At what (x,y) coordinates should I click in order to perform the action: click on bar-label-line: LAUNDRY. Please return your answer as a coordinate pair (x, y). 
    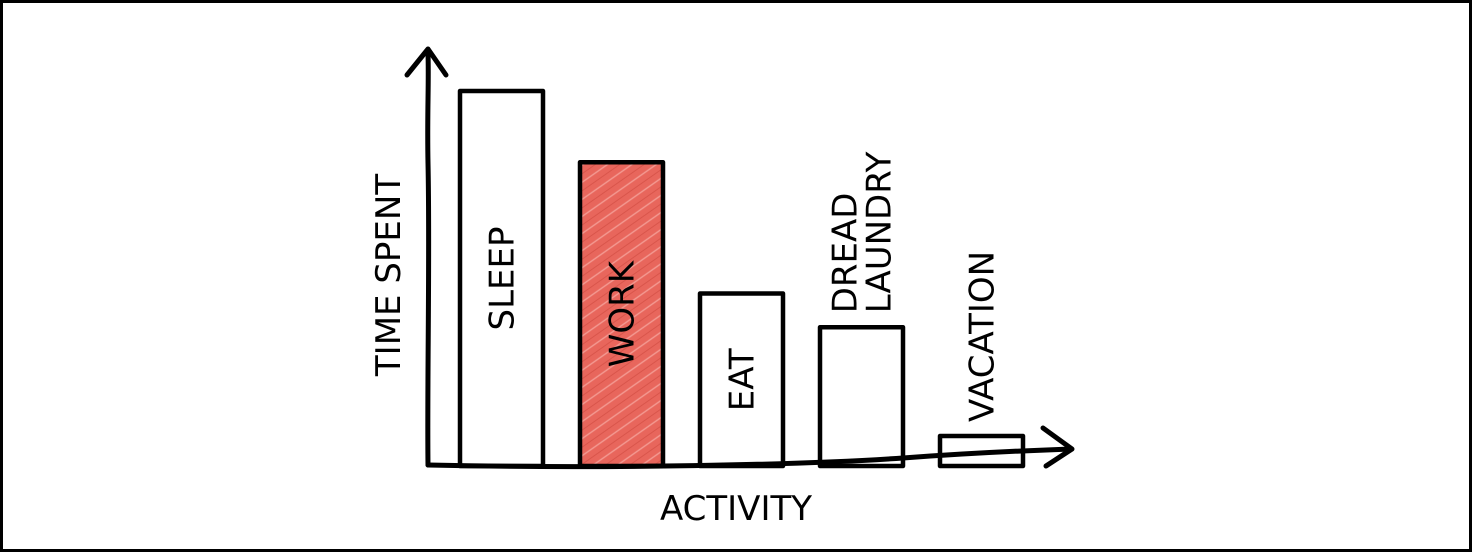
    Looking at the image, I should click on (880, 232).